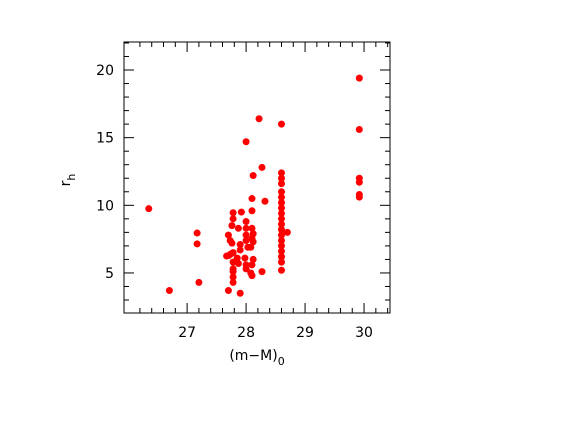  What do you see at coordinates (109, 274) in the screenshot?
I see `y-tick-label: 5` at bounding box center [109, 274].